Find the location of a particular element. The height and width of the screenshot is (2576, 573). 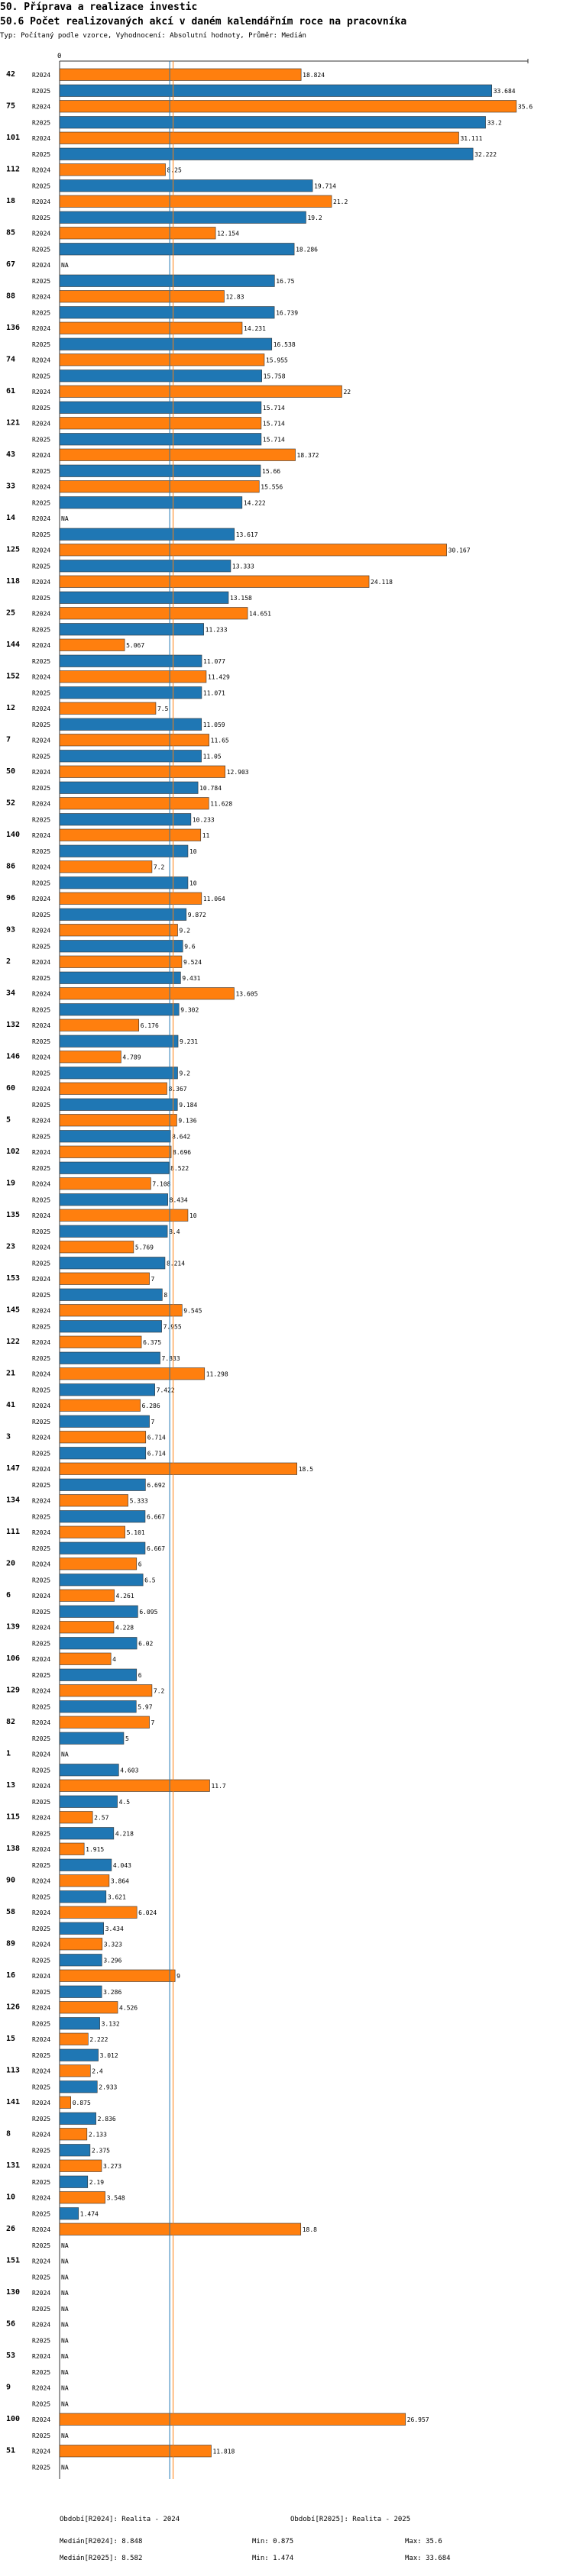

bar-value-label: 2.133 is located at coordinates (98, 2135).